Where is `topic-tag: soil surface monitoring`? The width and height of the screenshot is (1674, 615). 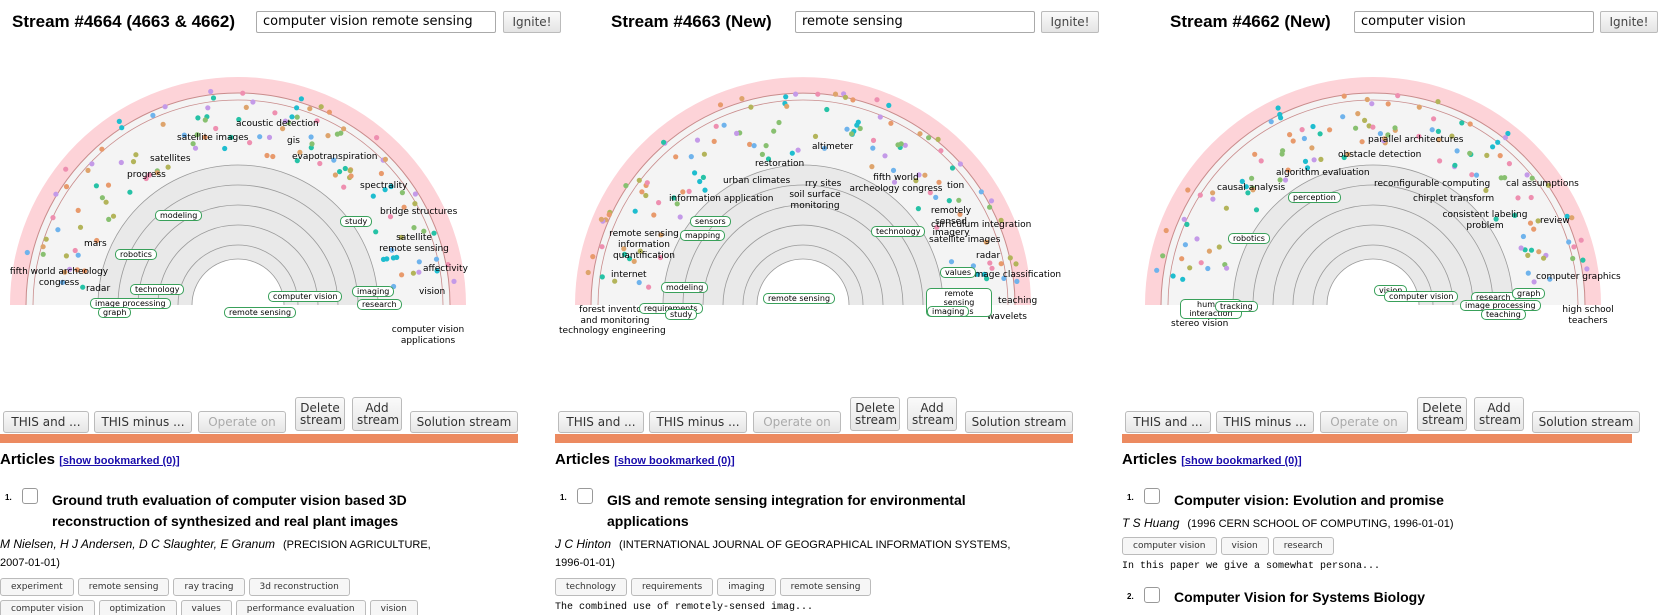 topic-tag: soil surface monitoring is located at coordinates (815, 200).